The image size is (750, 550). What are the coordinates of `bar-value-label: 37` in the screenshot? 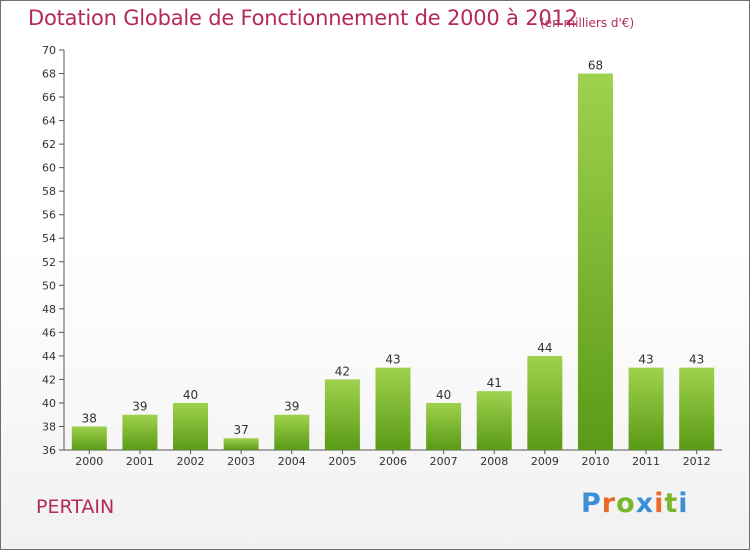 It's located at (241, 430).